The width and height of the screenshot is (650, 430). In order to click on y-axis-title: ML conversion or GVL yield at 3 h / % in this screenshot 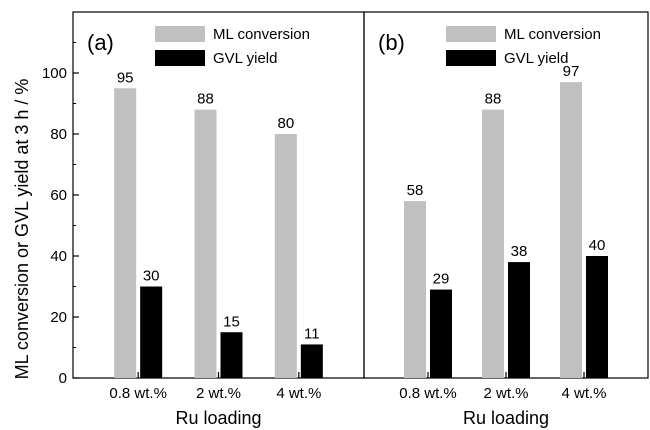, I will do `click(22, 229)`.